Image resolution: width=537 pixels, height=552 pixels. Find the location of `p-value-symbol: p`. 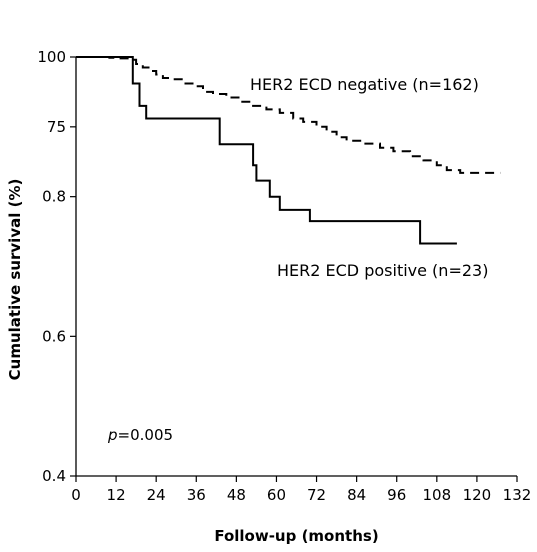

p-value-symbol: p is located at coordinates (112, 435).